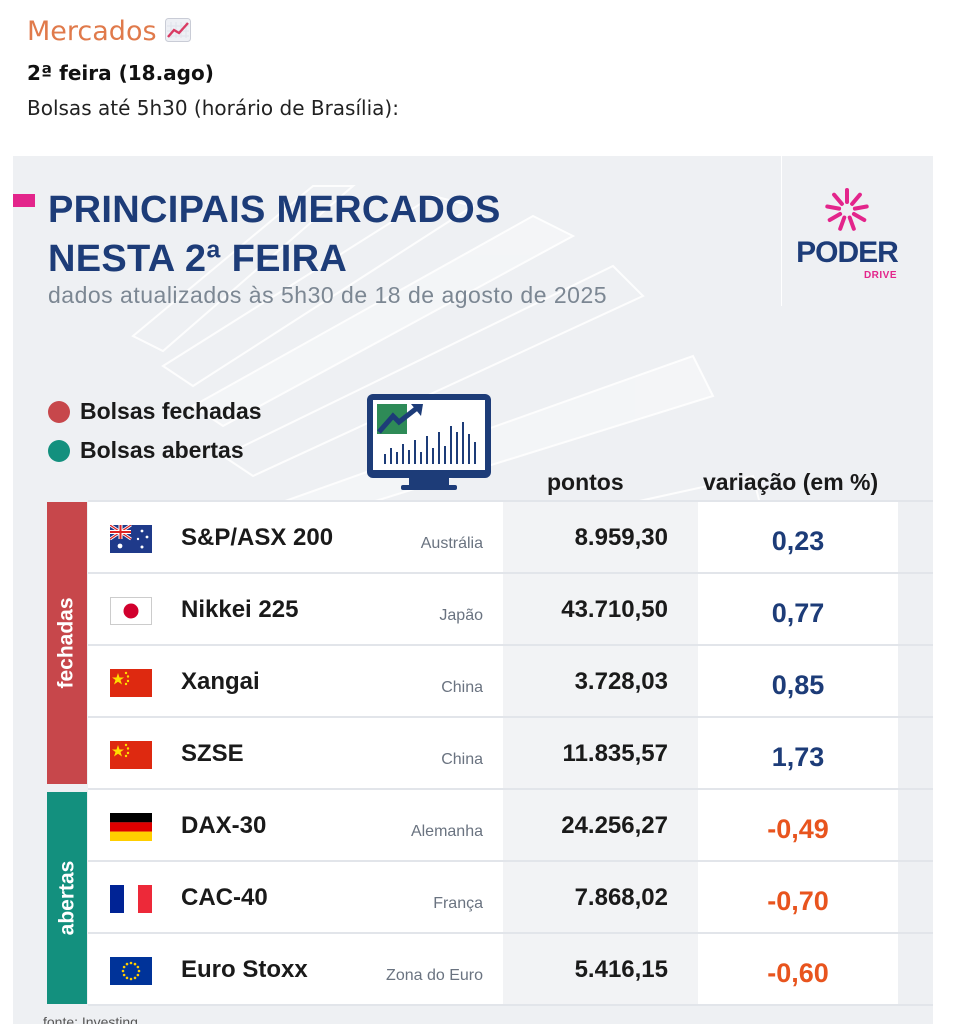 The height and width of the screenshot is (1024, 956). What do you see at coordinates (621, 969) in the screenshot?
I see `points-value: 5.416,15` at bounding box center [621, 969].